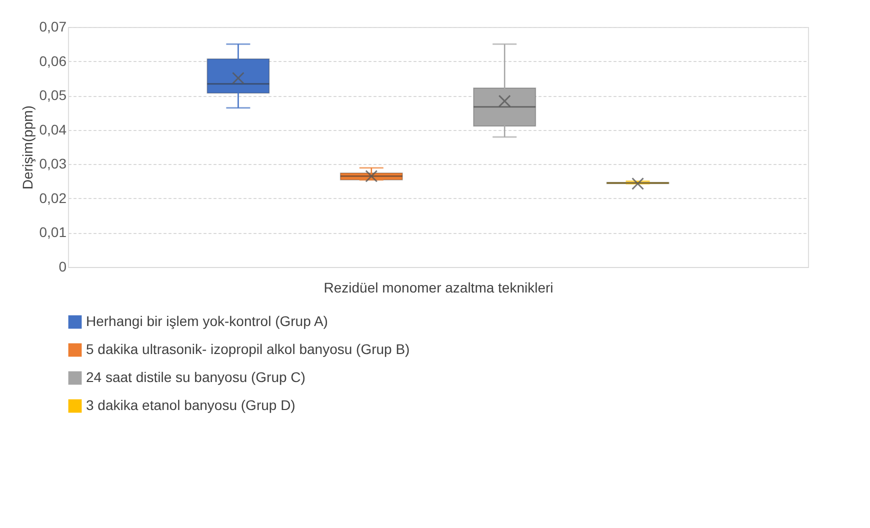  I want to click on y-tick-label: 0, so click(62, 266).